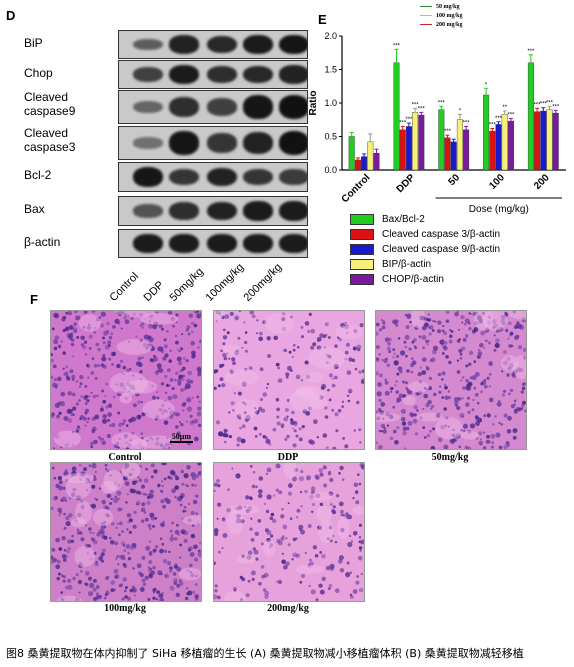 This screenshot has width=574, height=667. What do you see at coordinates (322, 19) in the screenshot?
I see `panel-e-letter: E` at bounding box center [322, 19].